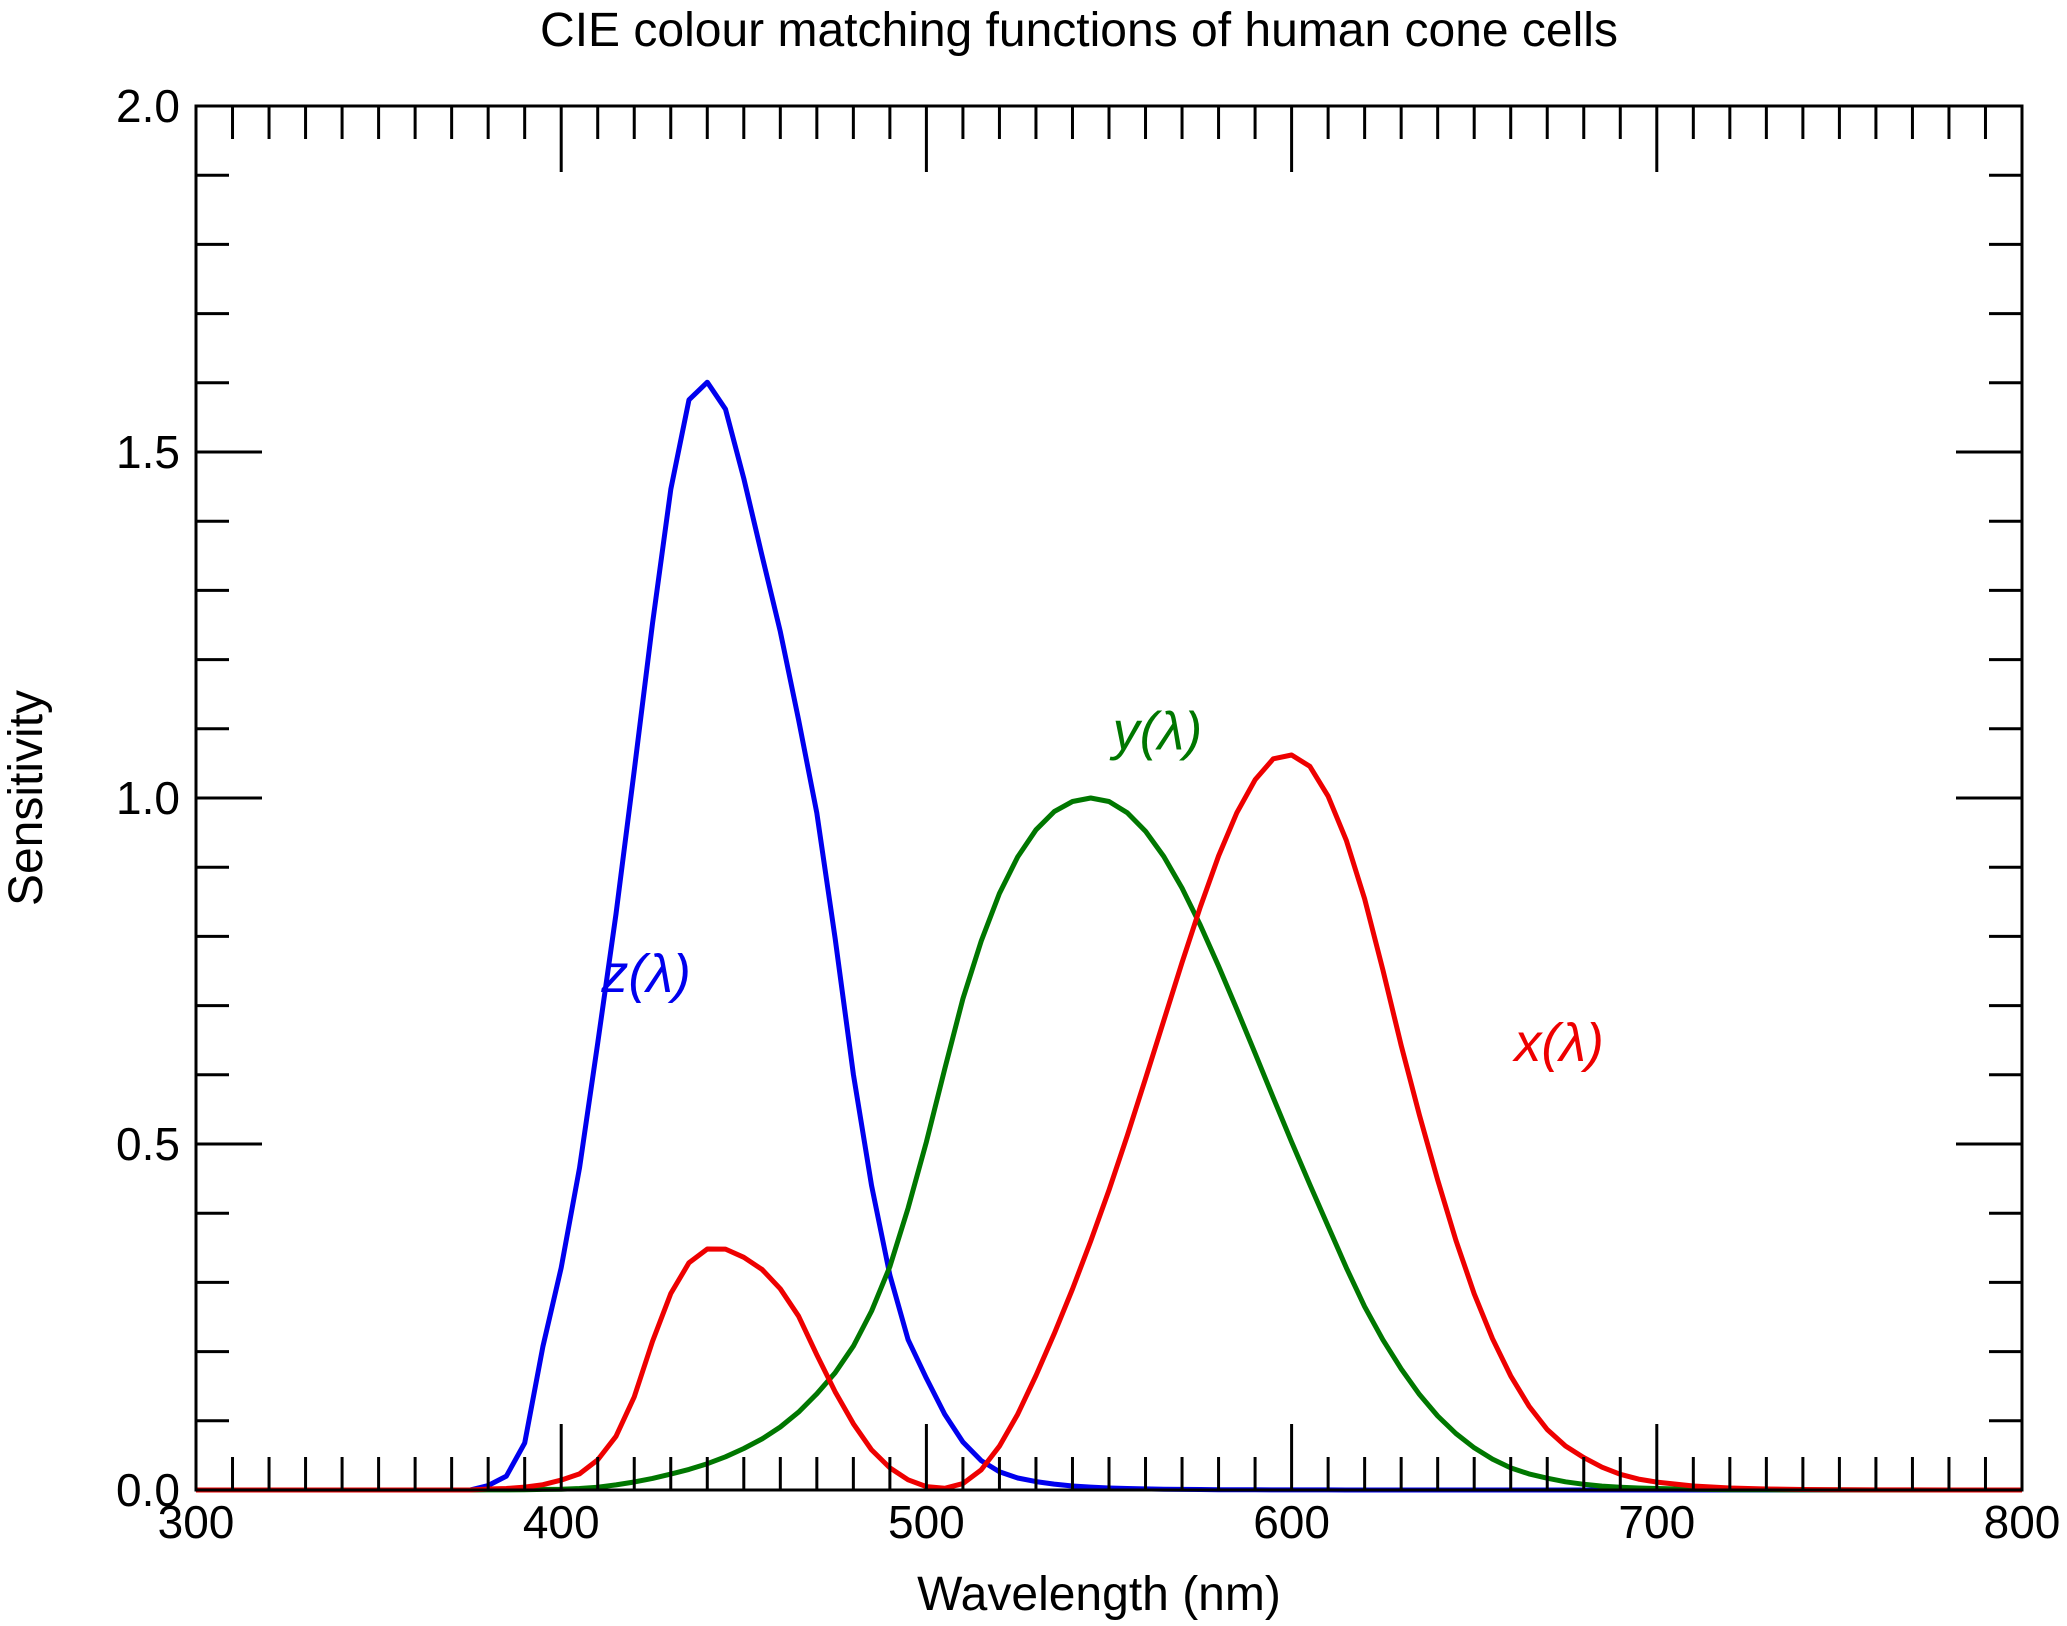 The width and height of the screenshot is (2067, 1626). Describe the element at coordinates (148, 1490) in the screenshot. I see `y-tick-label: 0.0` at that location.